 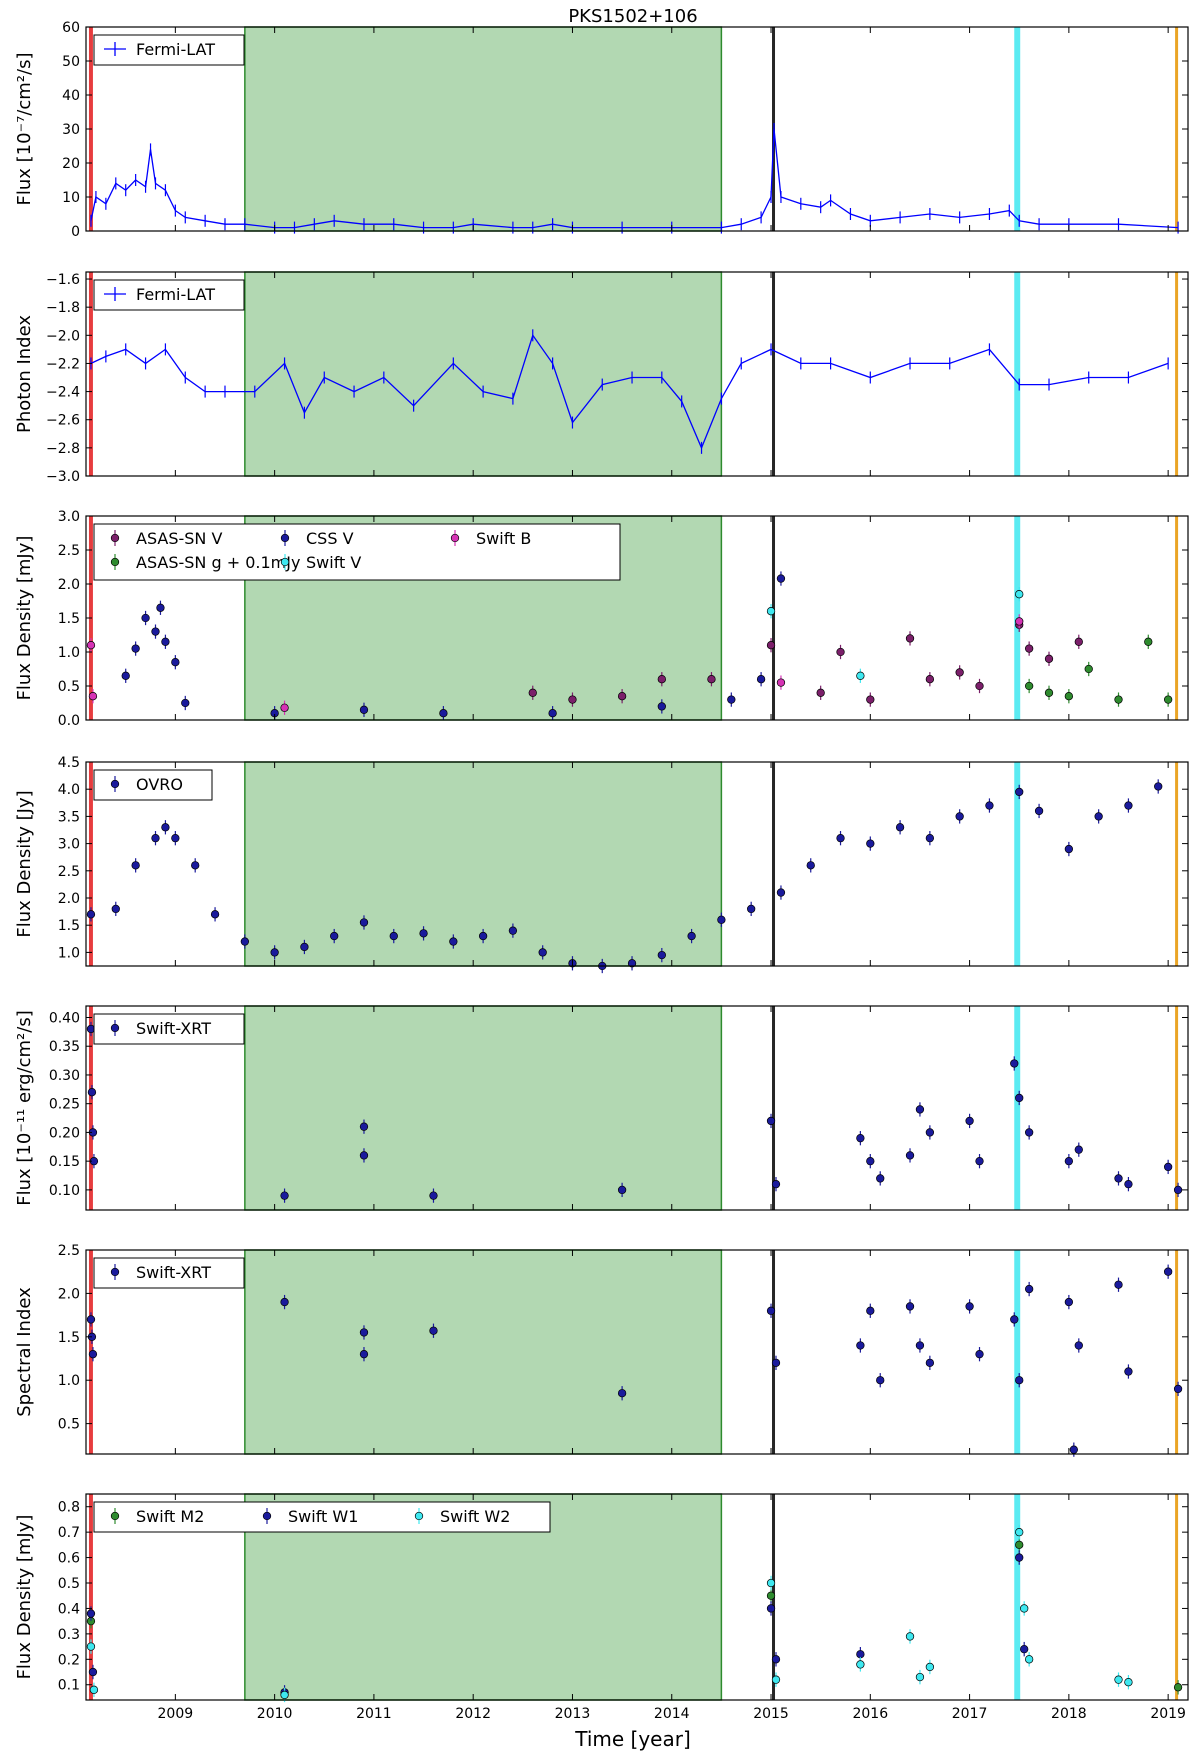 What do you see at coordinates (75, 232) in the screenshot?
I see `y-tick-label: 0` at bounding box center [75, 232].